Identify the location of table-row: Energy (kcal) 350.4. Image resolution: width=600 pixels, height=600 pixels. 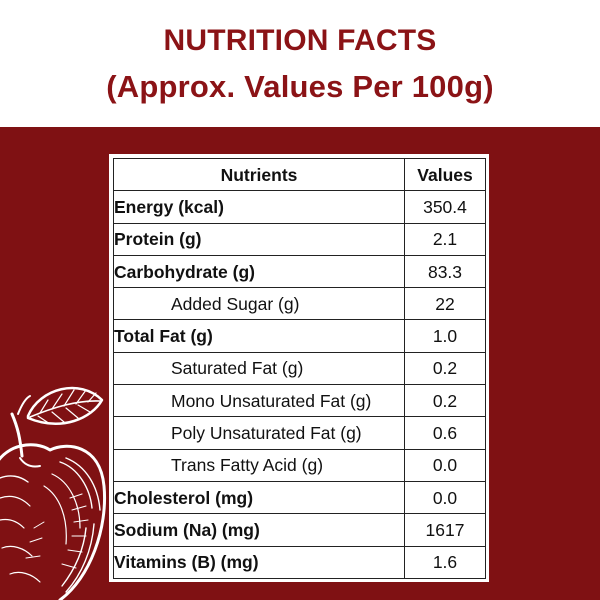
(299, 207).